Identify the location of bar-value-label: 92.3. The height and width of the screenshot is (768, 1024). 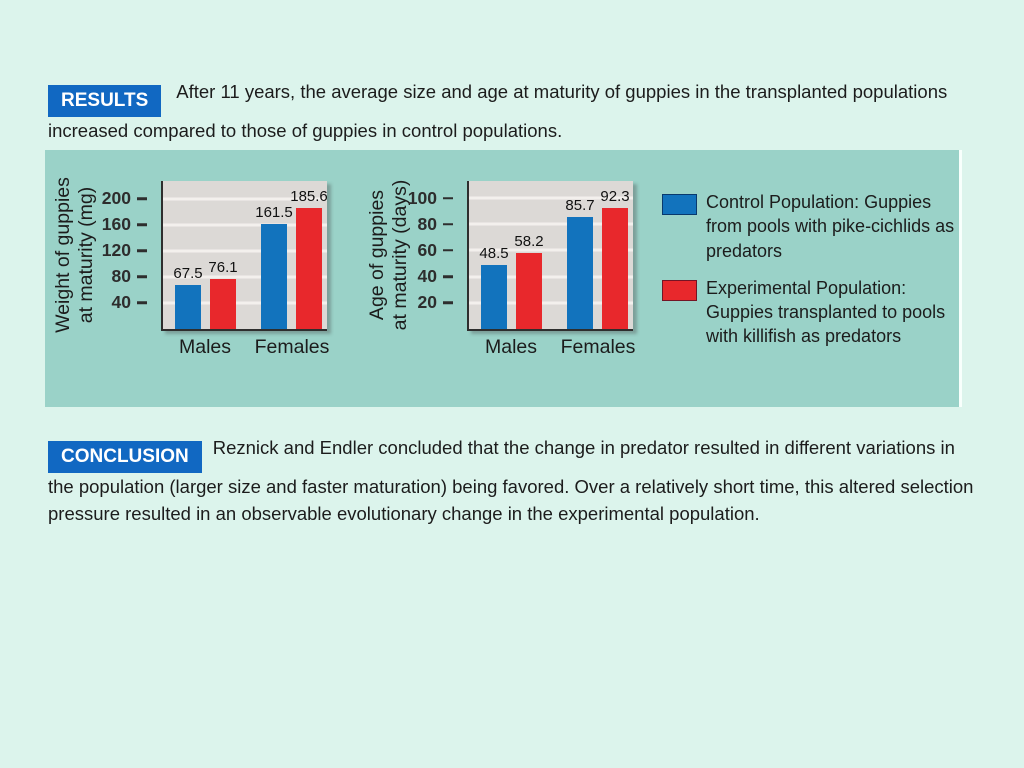
(615, 197).